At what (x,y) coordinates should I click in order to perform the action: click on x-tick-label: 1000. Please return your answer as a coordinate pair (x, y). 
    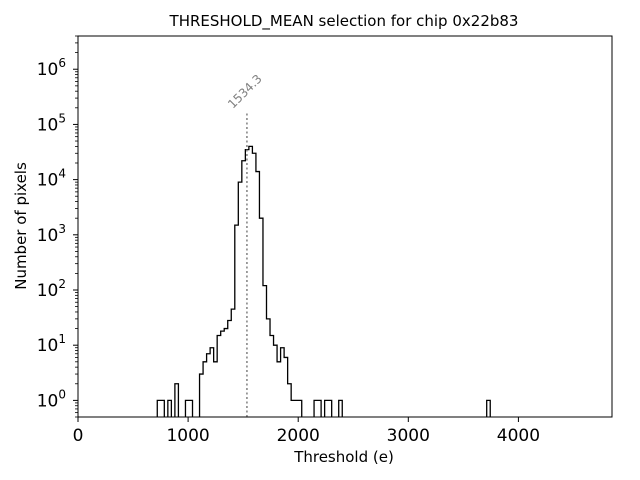
    Looking at the image, I should click on (187, 436).